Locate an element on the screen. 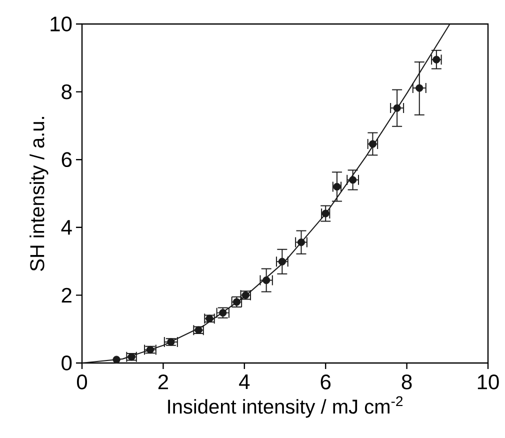 The height and width of the screenshot is (438, 505). y-tick-label: 8 is located at coordinates (67, 92).